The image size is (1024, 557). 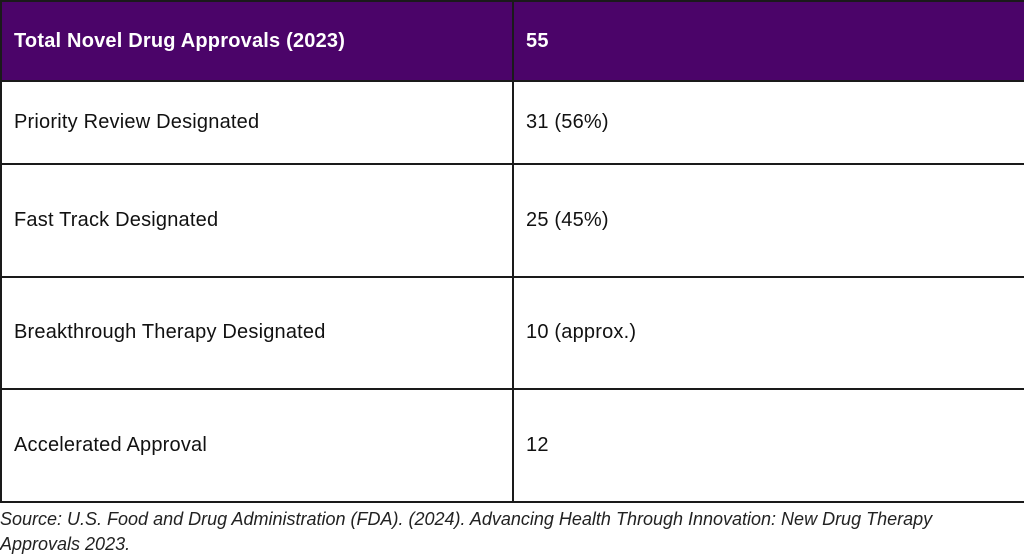 I want to click on row-value-cell: 10 (approx.), so click(x=768, y=333).